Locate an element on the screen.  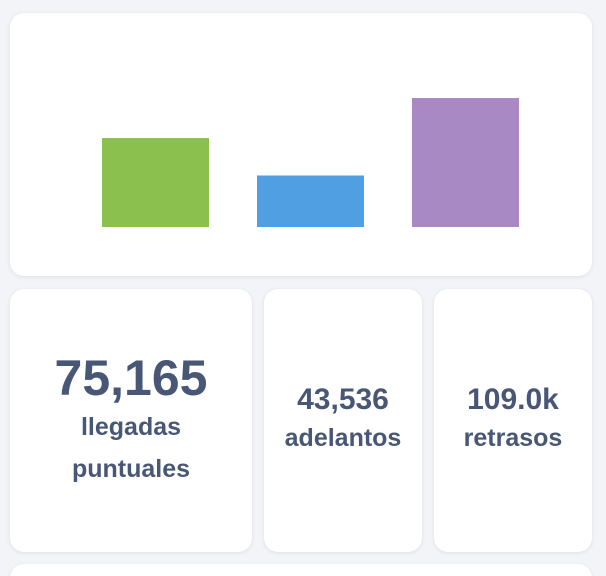
stat-value: 43,536 is located at coordinates (343, 400).